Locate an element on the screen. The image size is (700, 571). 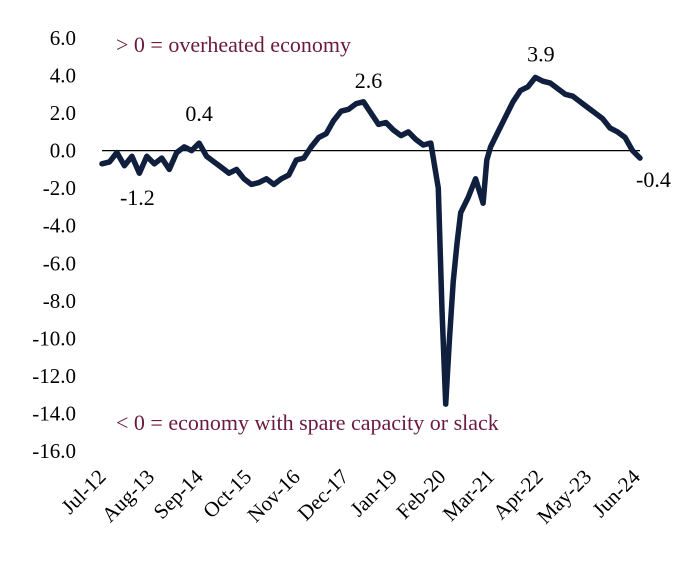
x-tick-label: Feb-20 is located at coordinates (420, 494).